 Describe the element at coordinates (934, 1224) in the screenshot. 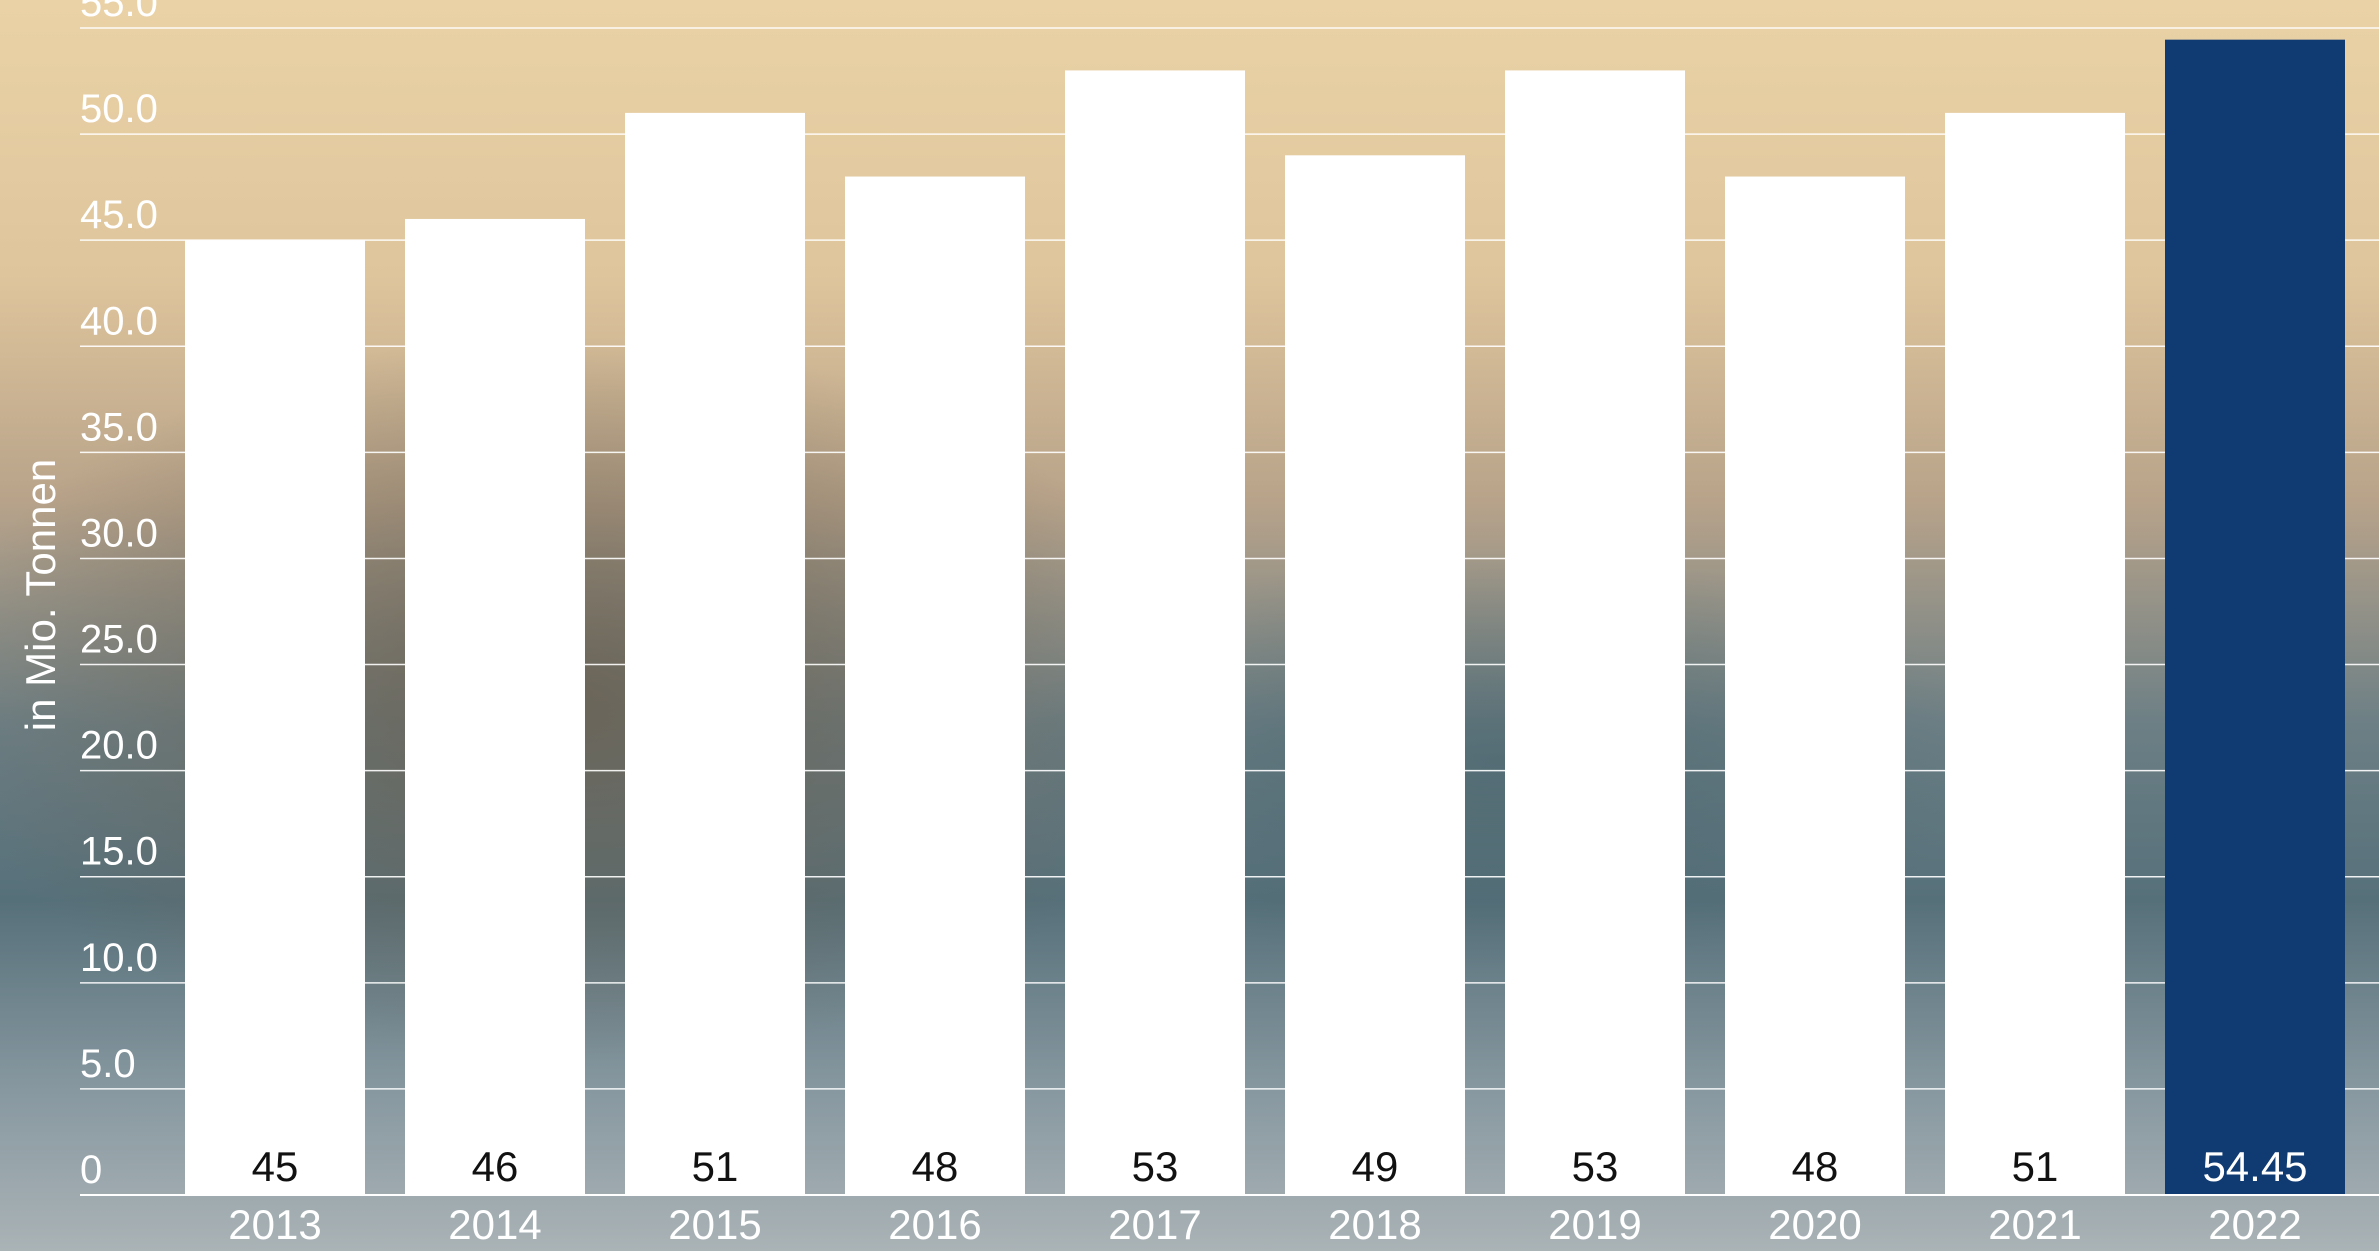

I see `x-tick-label: 2016` at that location.